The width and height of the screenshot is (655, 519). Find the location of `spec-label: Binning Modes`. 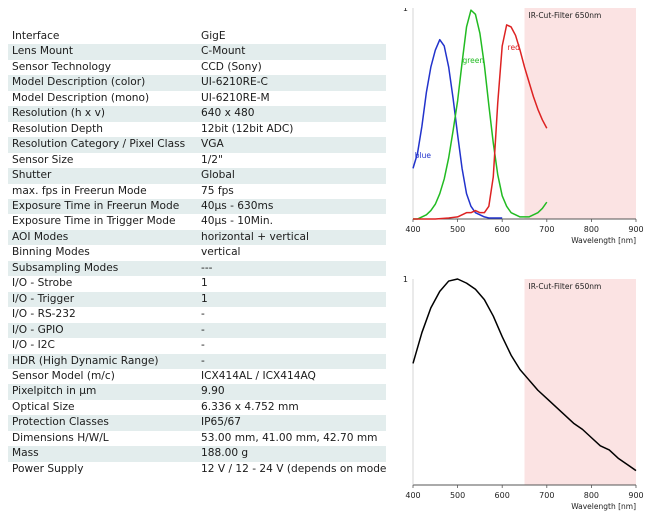

spec-label: Binning Modes is located at coordinates (51, 252).